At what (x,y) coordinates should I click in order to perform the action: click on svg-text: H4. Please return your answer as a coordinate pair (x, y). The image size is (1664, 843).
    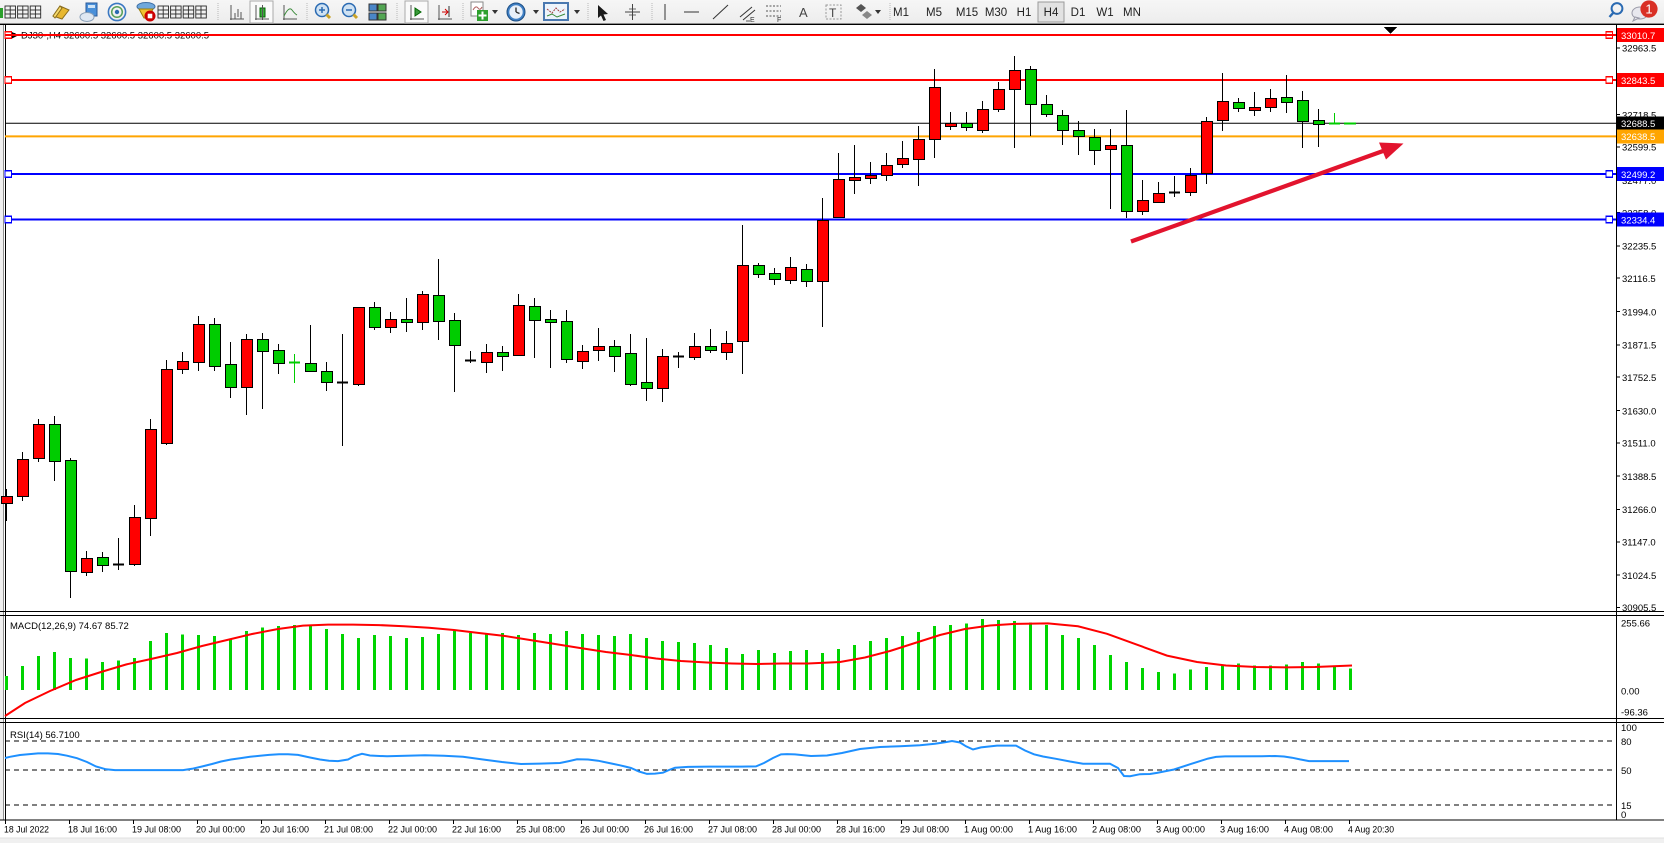
    Looking at the image, I should click on (1051, 13).